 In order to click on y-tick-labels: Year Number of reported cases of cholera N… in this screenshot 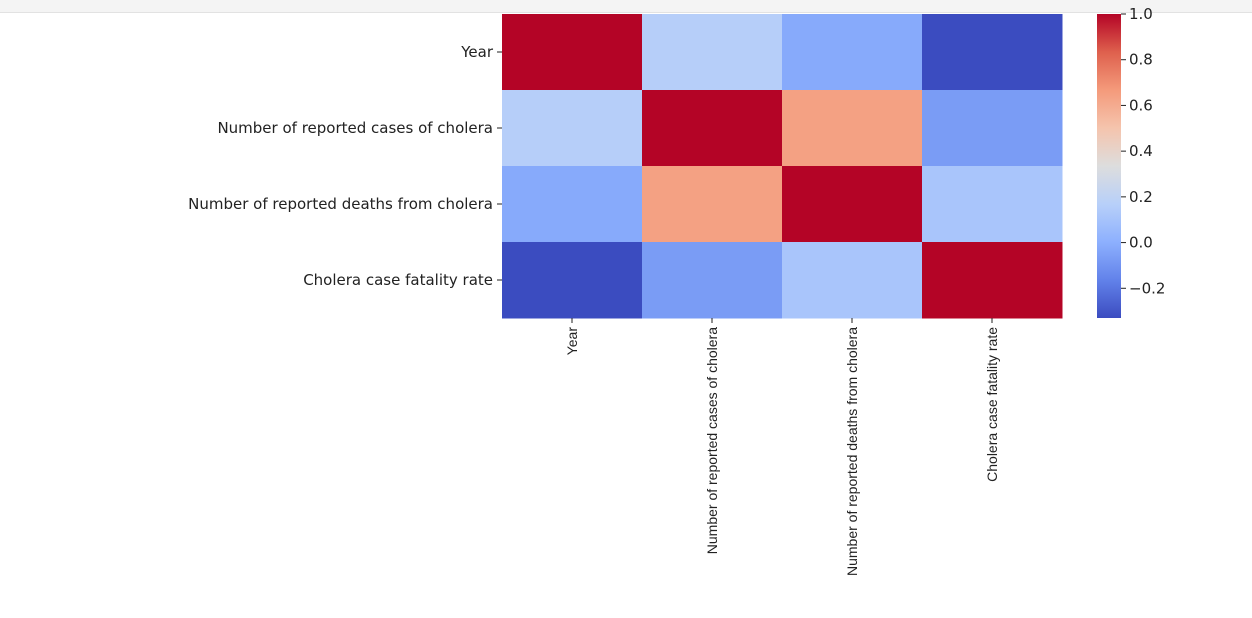, I will do `click(345, 166)`.